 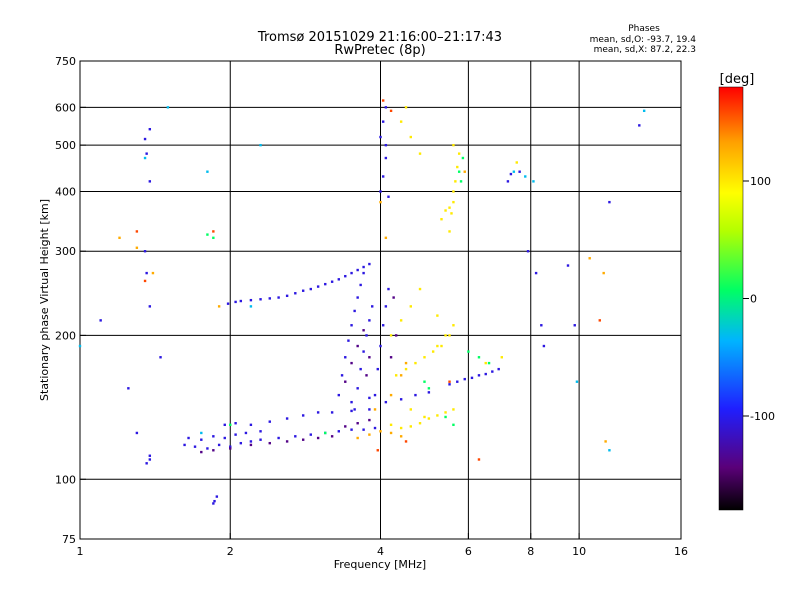 What do you see at coordinates (379, 37) in the screenshot?
I see `chart-title: Tromsø 20151029 21:16:00–21:17:43` at bounding box center [379, 37].